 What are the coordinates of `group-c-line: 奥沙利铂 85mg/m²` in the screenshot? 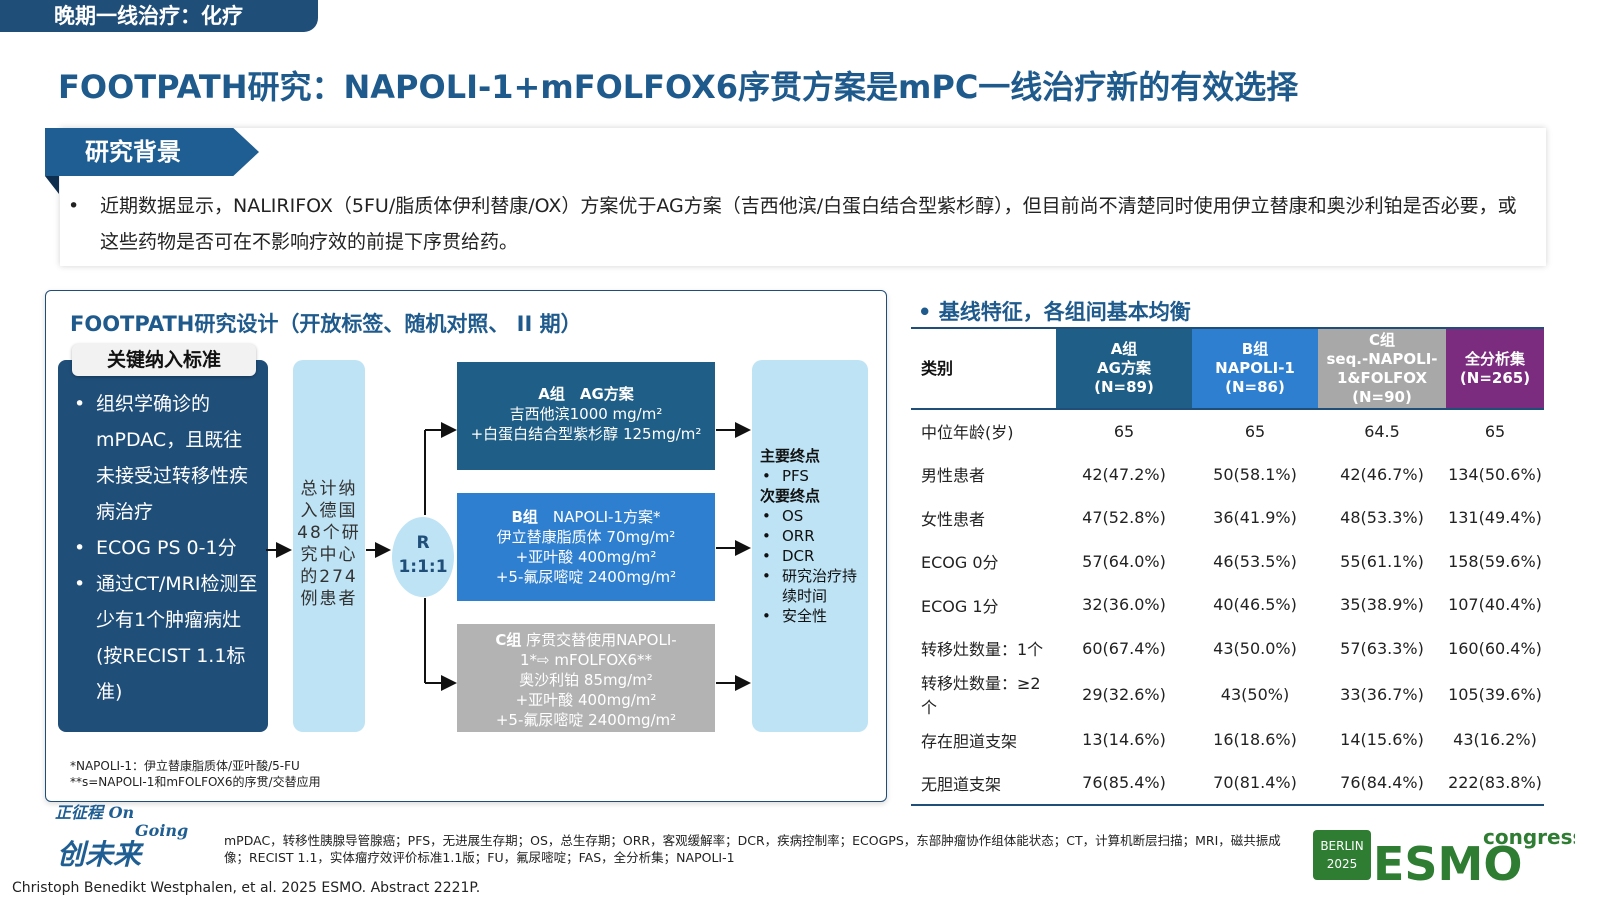 It's located at (586, 680).